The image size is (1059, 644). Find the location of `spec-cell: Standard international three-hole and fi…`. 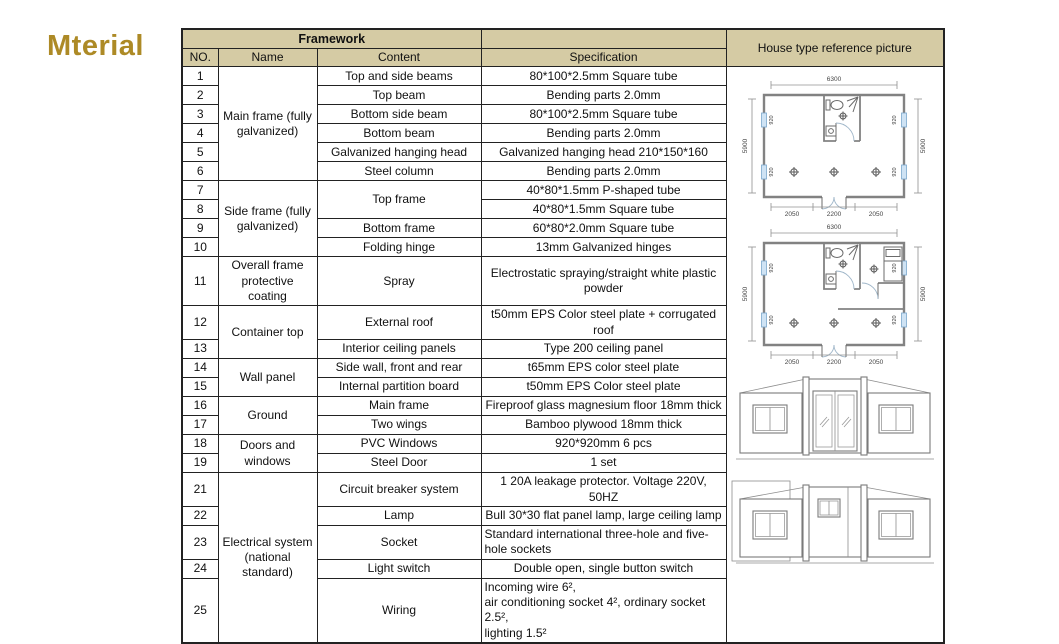

spec-cell: Standard international three-hole and fi… is located at coordinates (603, 542).